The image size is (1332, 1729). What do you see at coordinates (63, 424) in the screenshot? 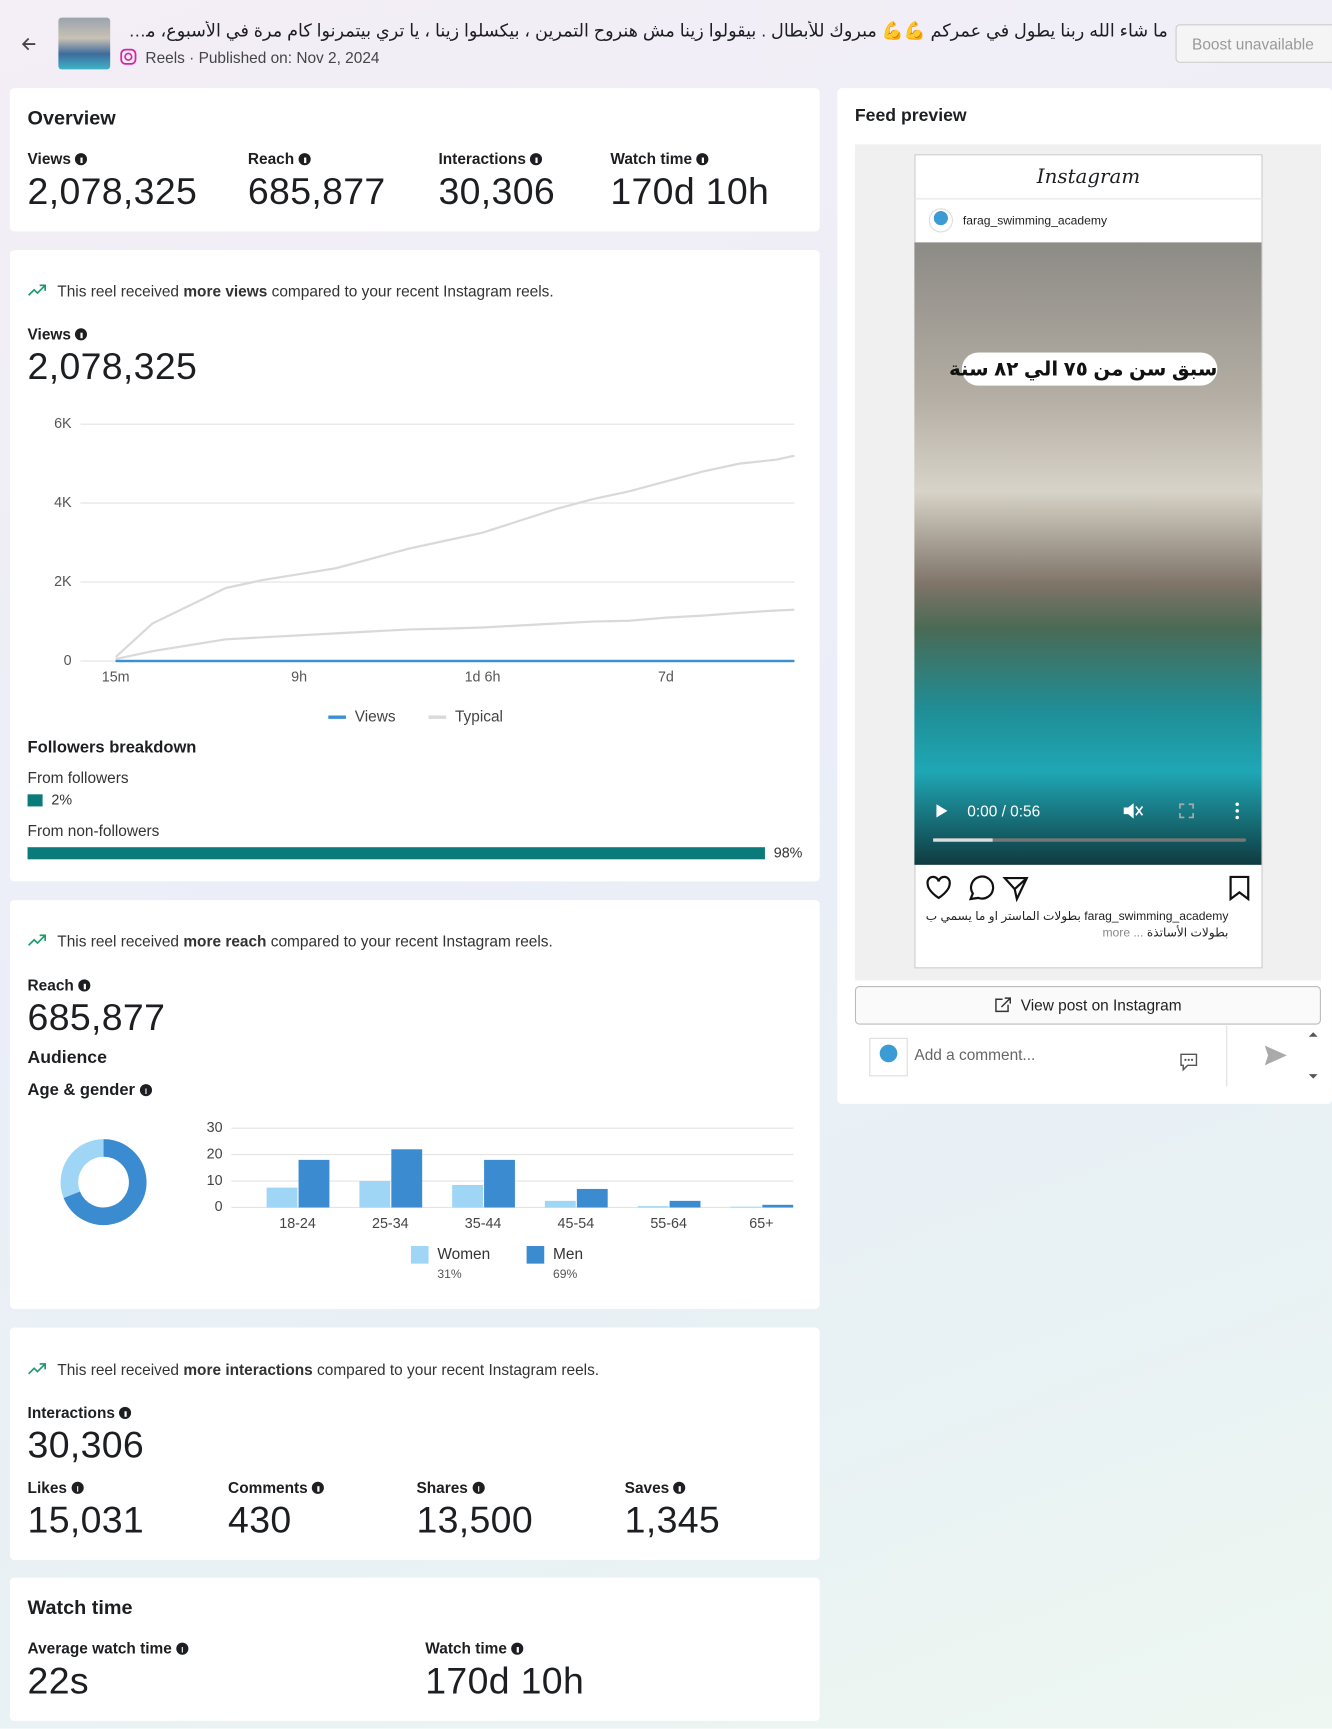
I see `y-tick-label: 6K` at bounding box center [63, 424].